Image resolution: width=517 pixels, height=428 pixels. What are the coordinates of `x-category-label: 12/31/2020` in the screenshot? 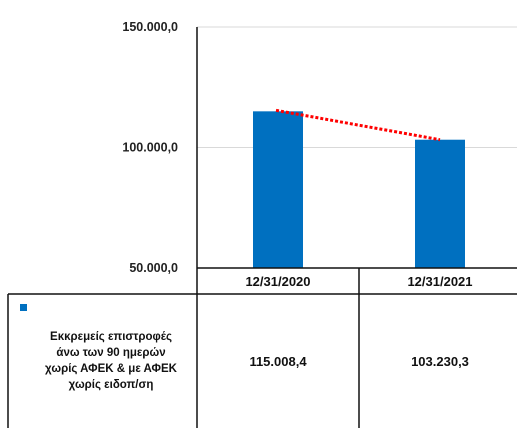 It's located at (277, 281).